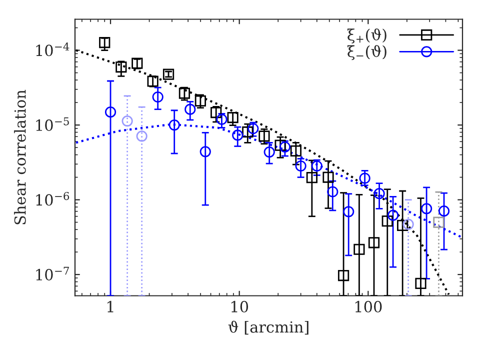 The image size is (500, 350). Describe the element at coordinates (53, 49) in the screenshot. I see `y-tick-label: 10$^{−4}$` at that location.